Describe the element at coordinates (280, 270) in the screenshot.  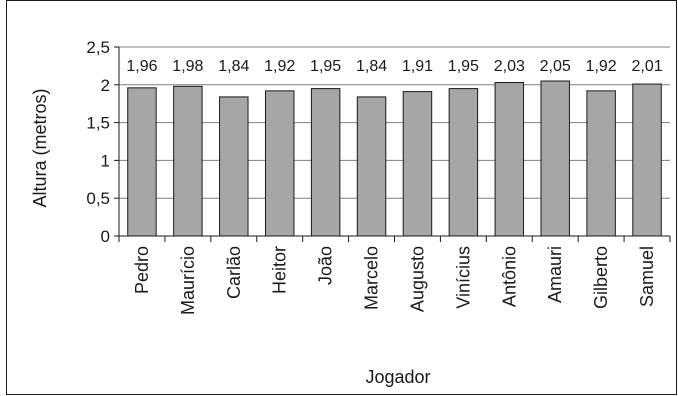
I see `x-tick-label: Heitor` at that location.